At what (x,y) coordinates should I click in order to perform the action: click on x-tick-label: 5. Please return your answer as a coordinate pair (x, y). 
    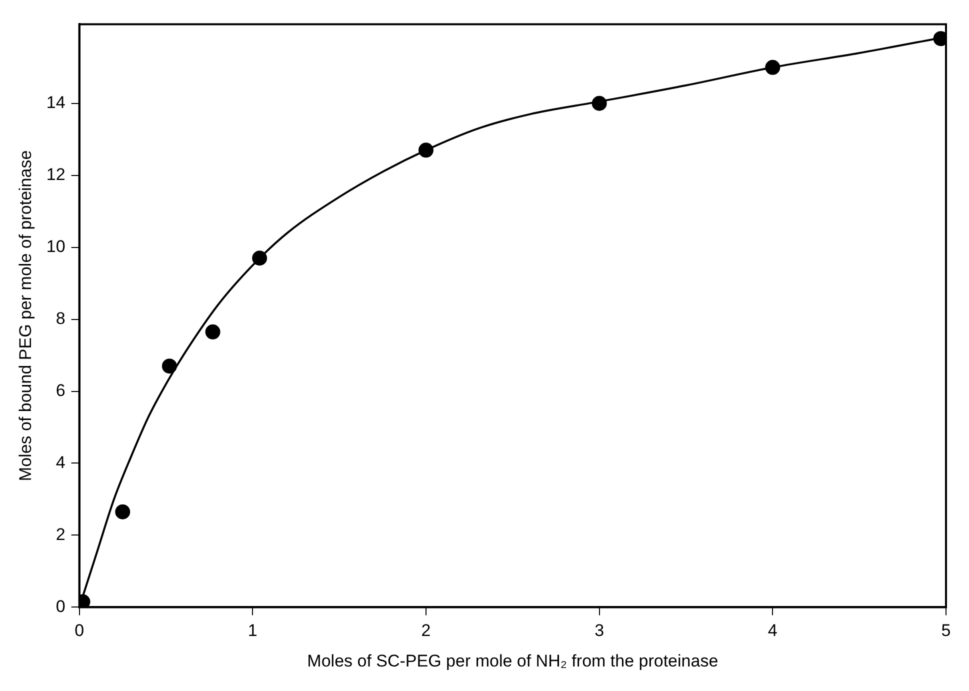
    Looking at the image, I should click on (946, 630).